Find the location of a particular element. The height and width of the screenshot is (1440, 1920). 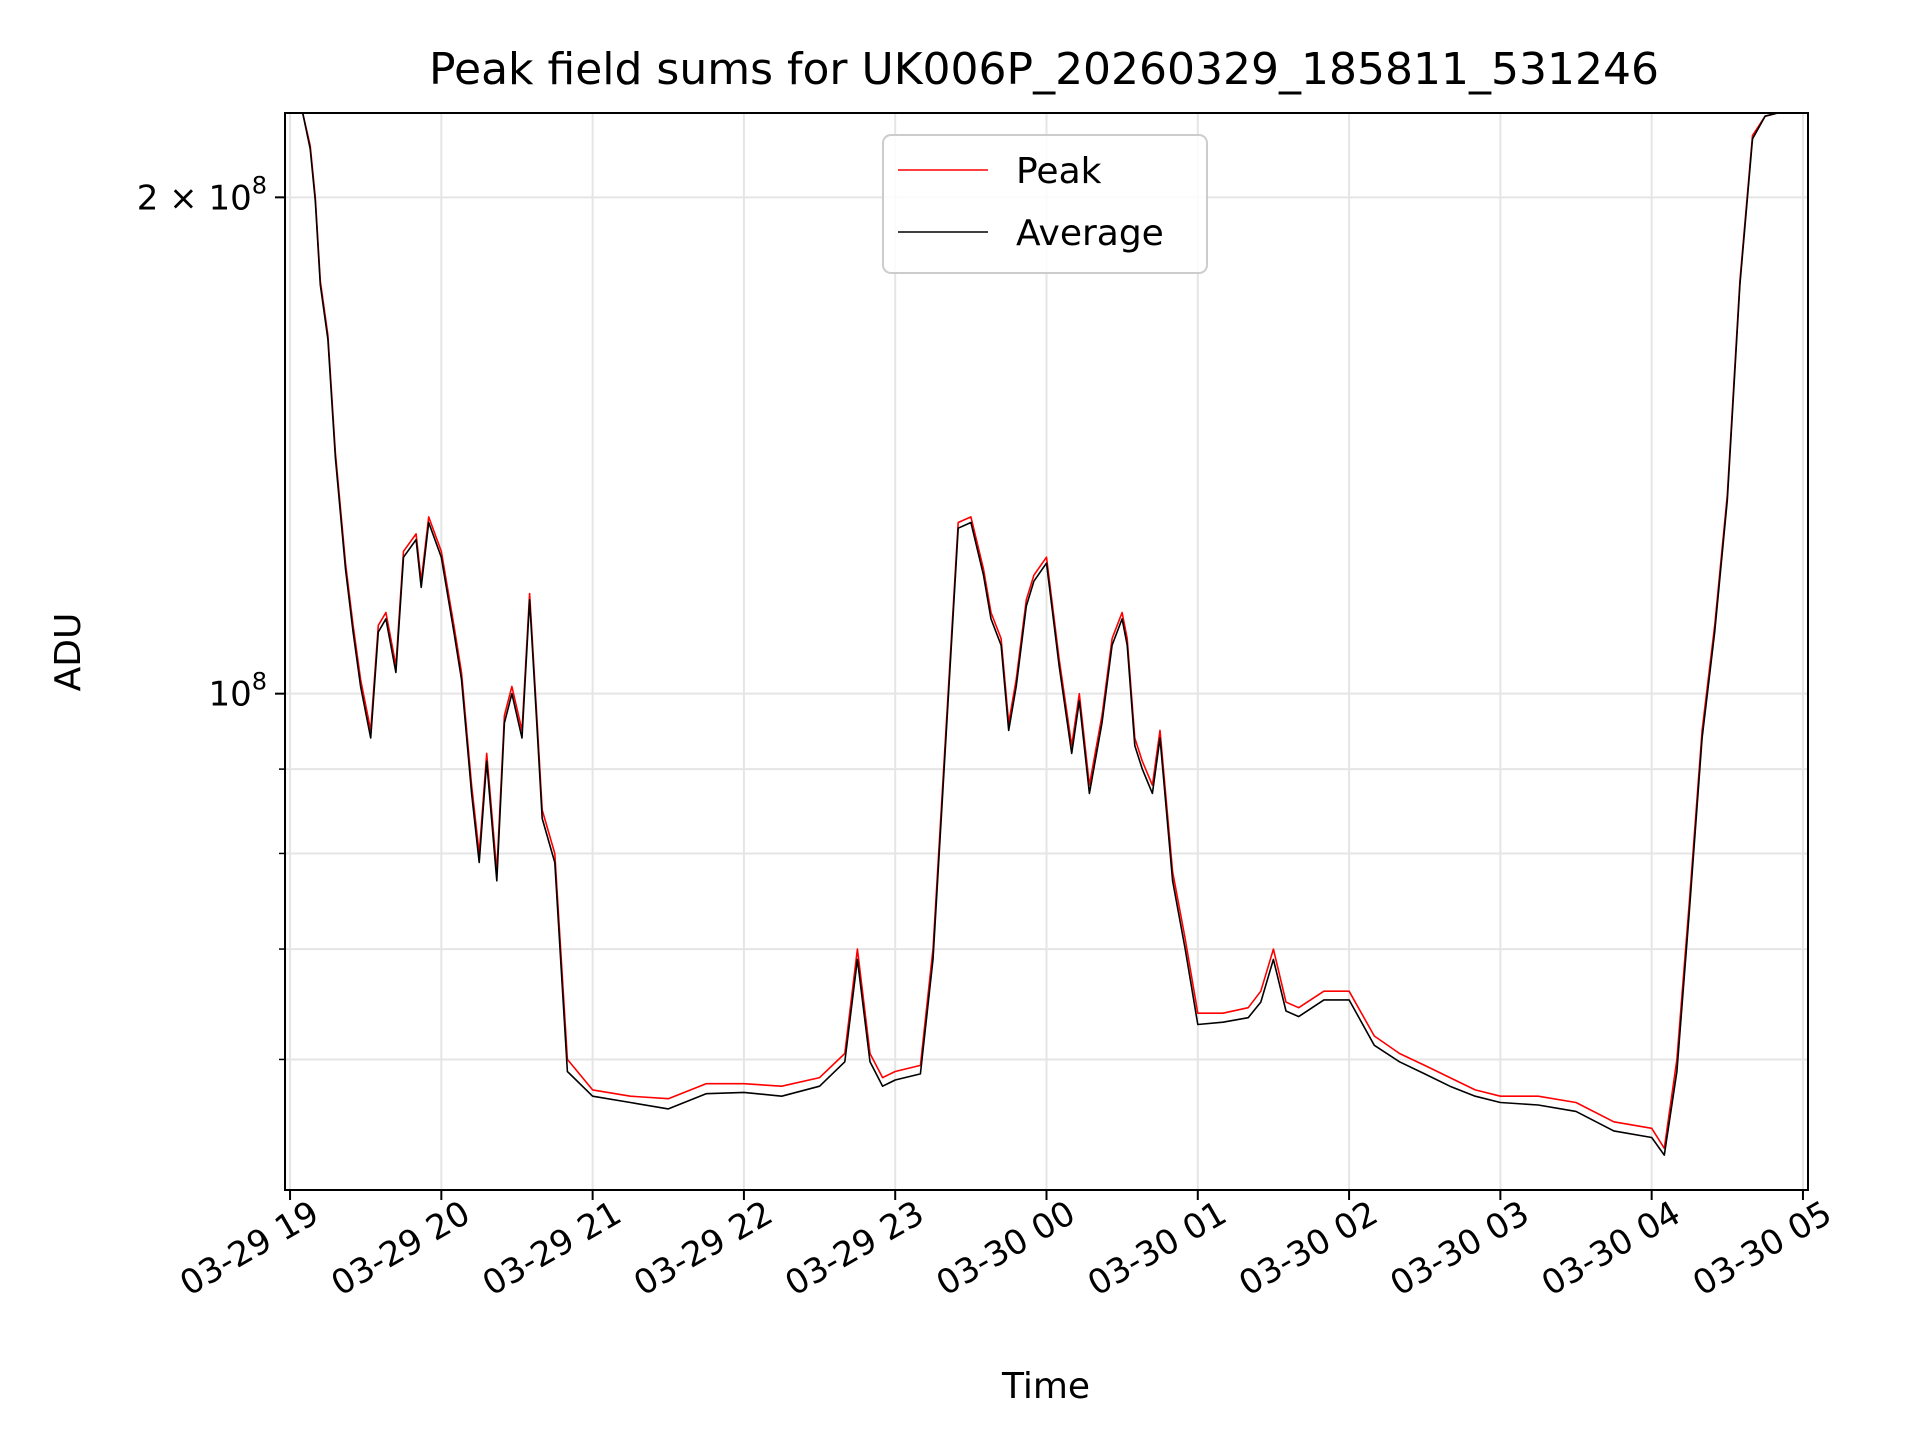

x-axis-label: Time is located at coordinates (1045, 1386).